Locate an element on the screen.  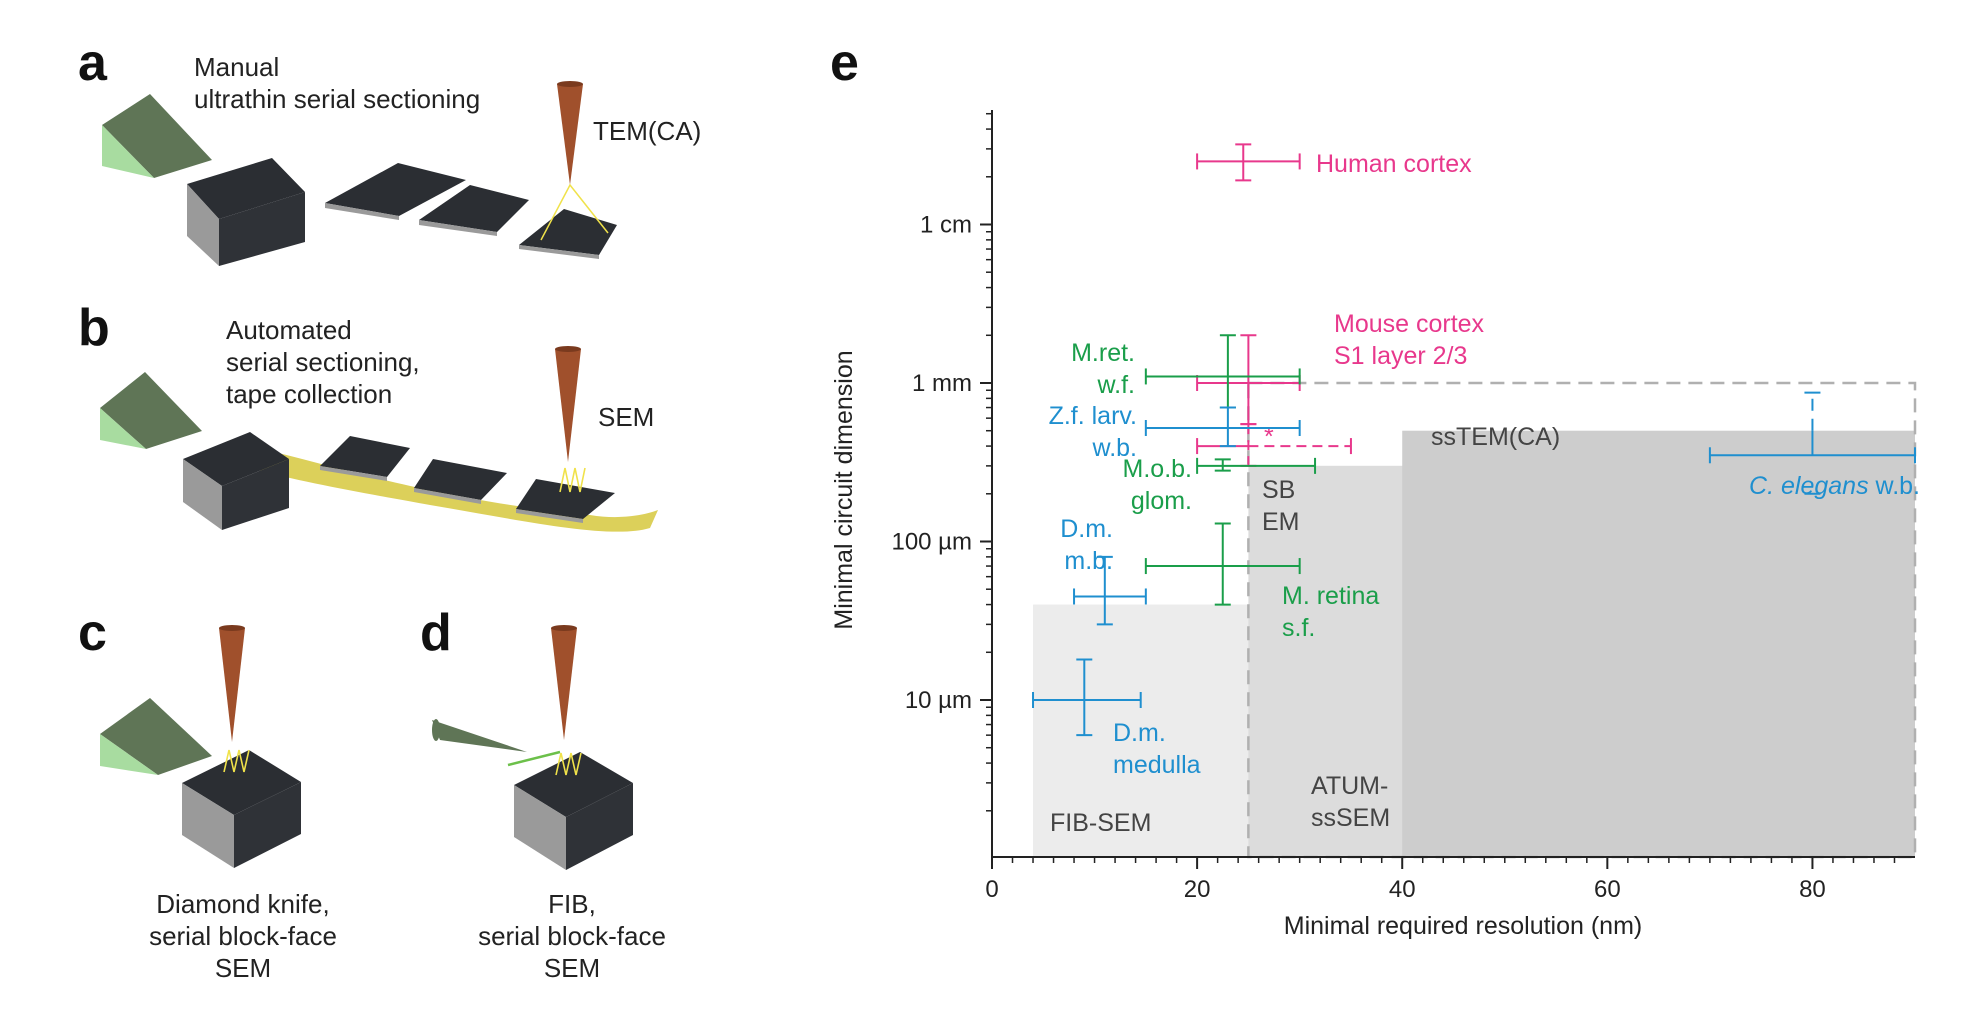
section-b-2-edge is located at coordinates (447, 496).